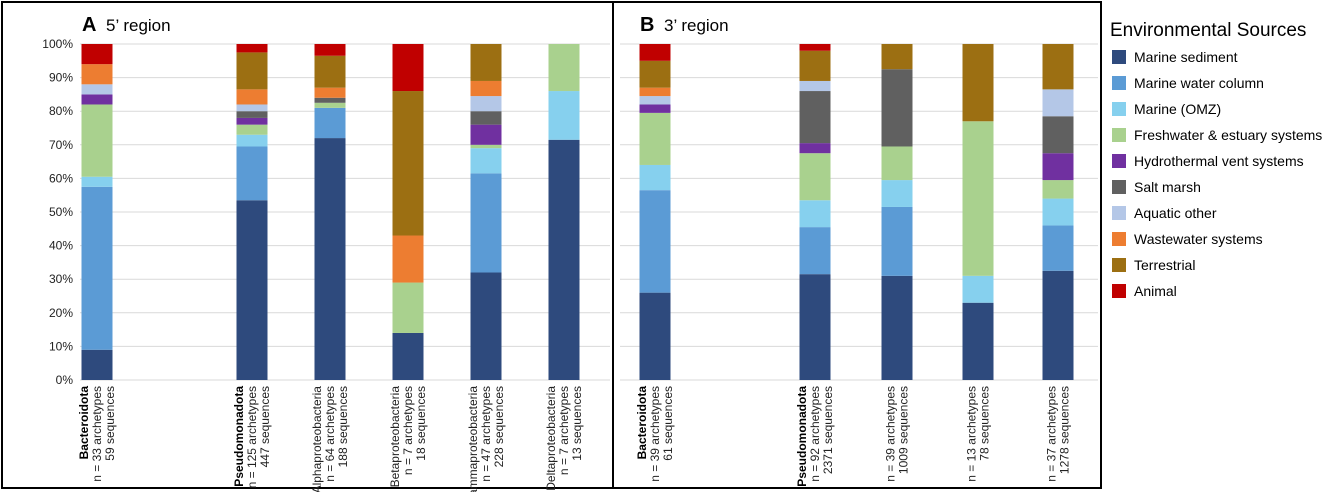  I want to click on legend-swatch-salt-marsh, so click(1119, 187).